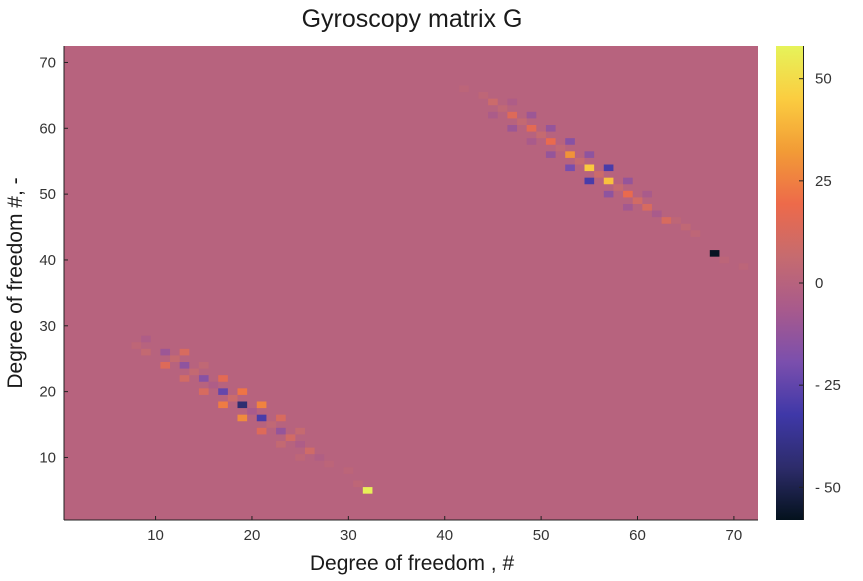  I want to click on colorbar-tick-label: 0, so click(819, 283).